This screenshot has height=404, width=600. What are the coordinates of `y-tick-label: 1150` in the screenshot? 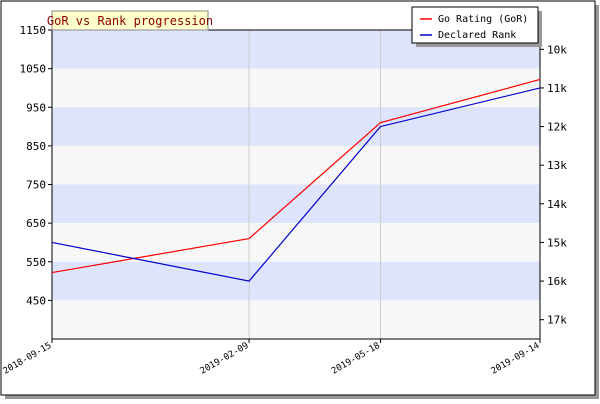 It's located at (33, 30).